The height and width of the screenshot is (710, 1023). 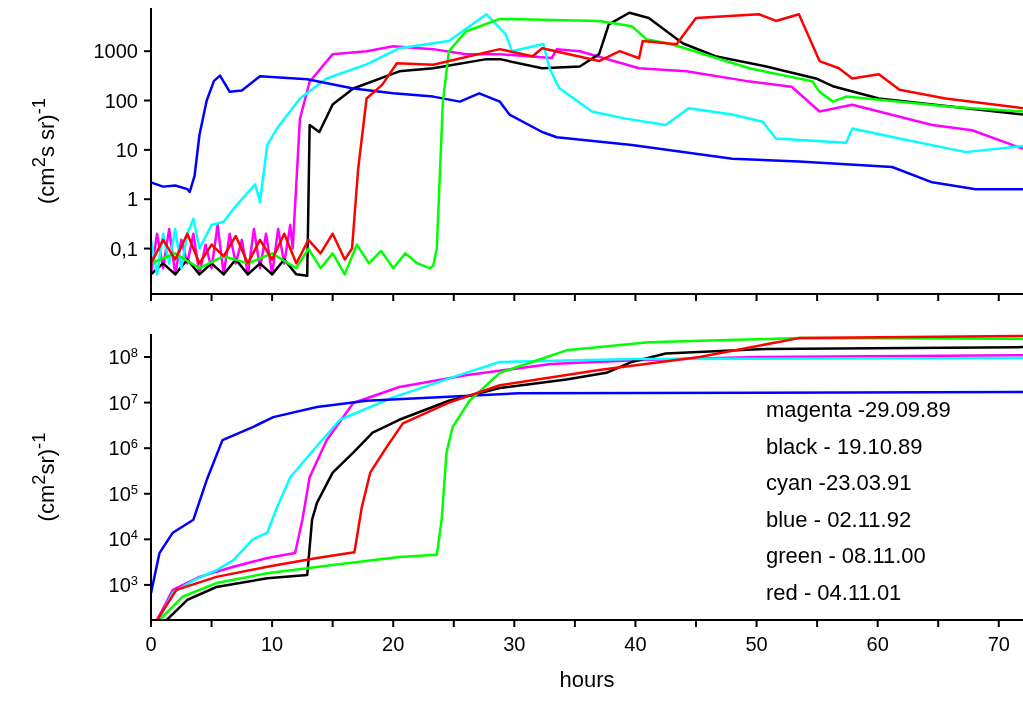 What do you see at coordinates (123, 538) in the screenshot?
I see `y-tick-label: 10$^{4}$` at bounding box center [123, 538].